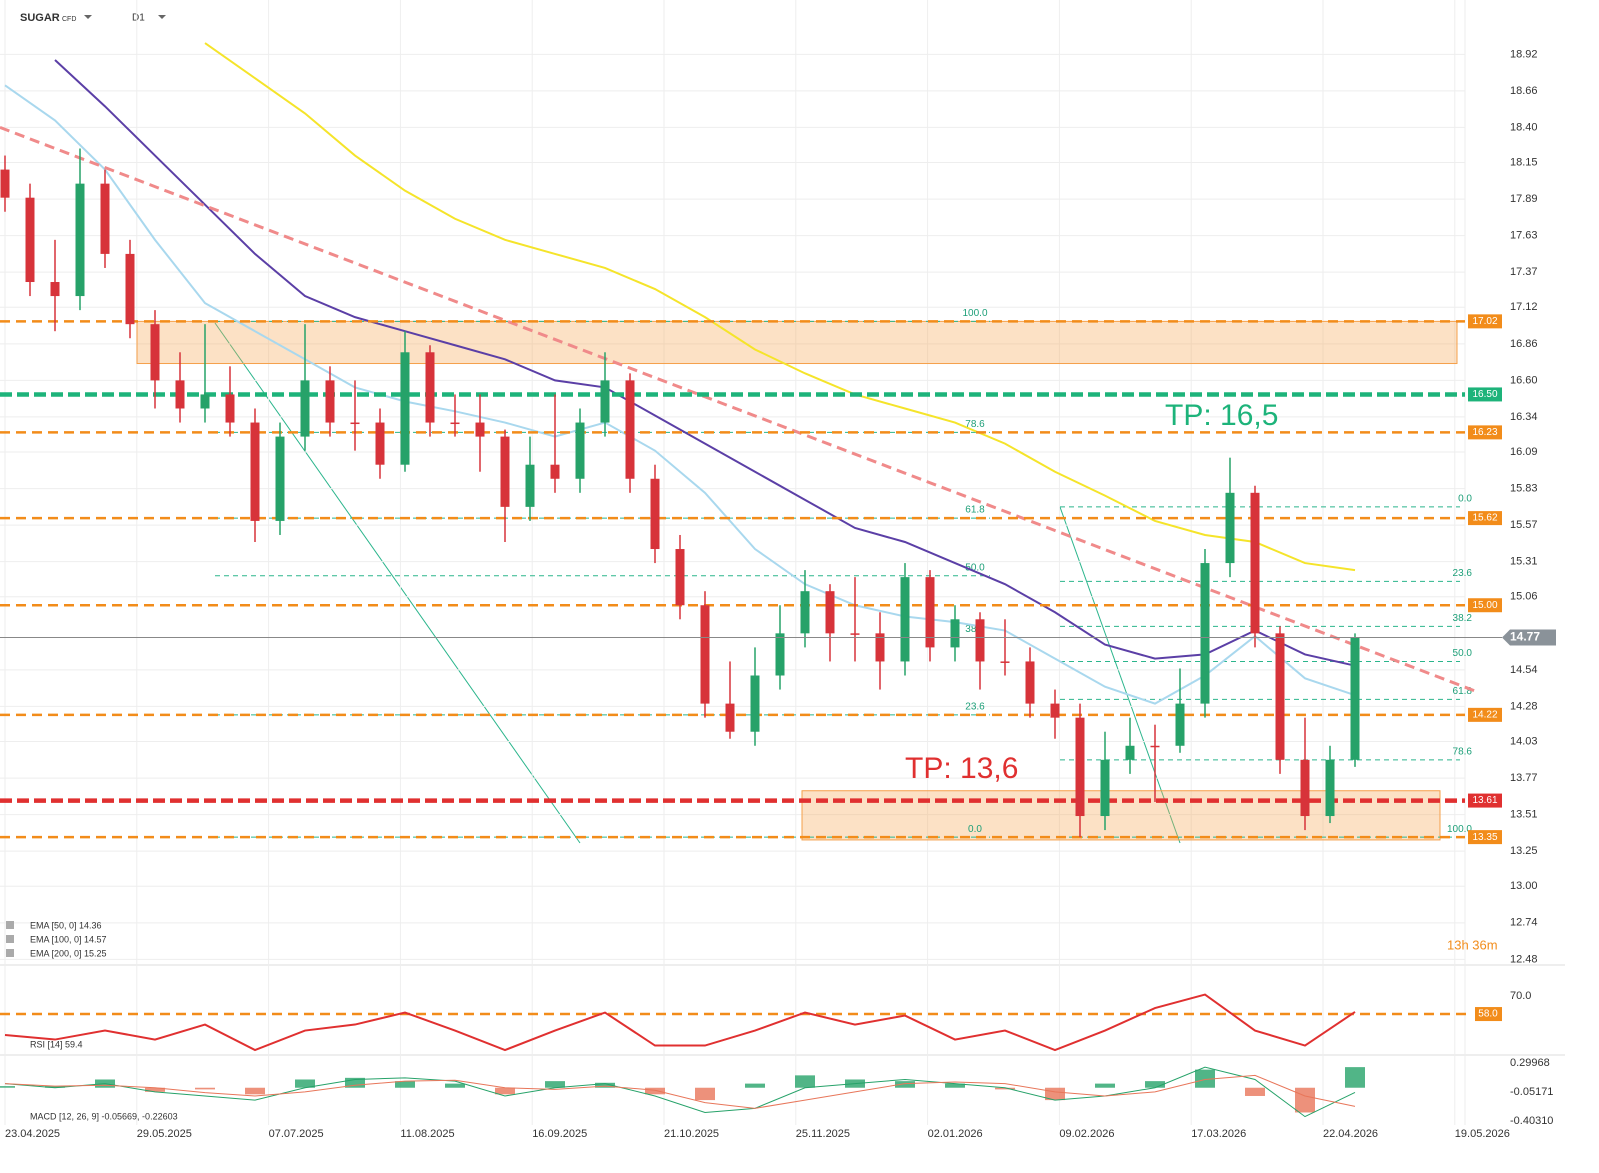 The image size is (1599, 1173). I want to click on fib-label: 0.0, so click(1465, 499).